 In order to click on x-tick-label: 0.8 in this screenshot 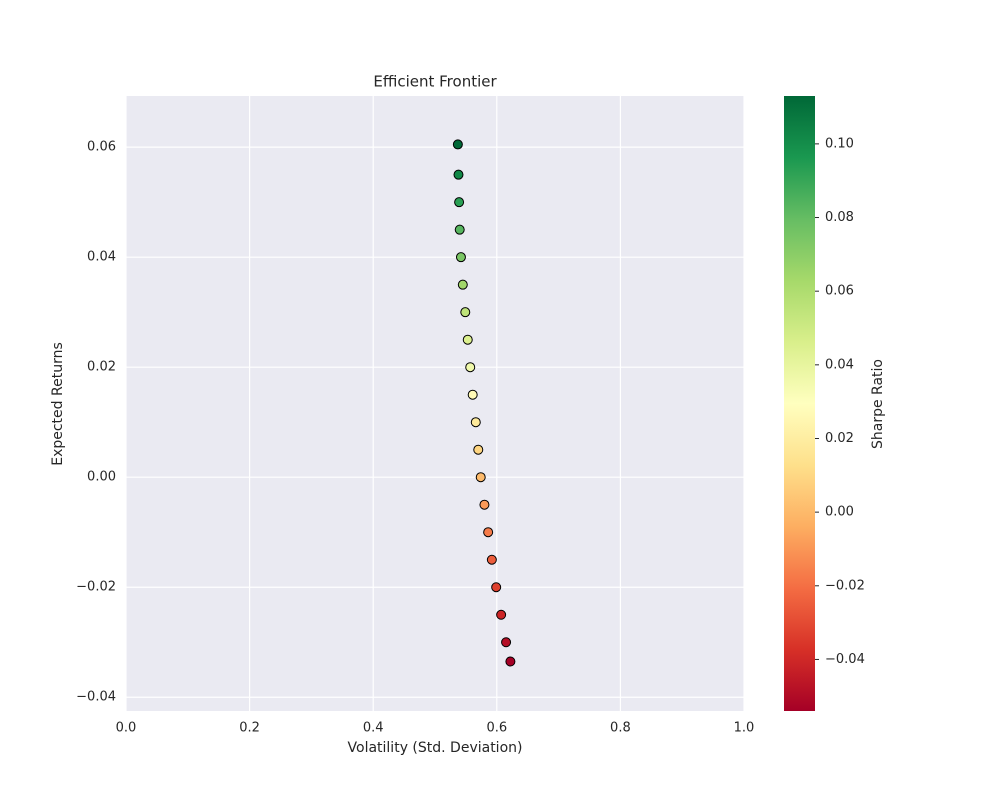, I will do `click(620, 728)`.